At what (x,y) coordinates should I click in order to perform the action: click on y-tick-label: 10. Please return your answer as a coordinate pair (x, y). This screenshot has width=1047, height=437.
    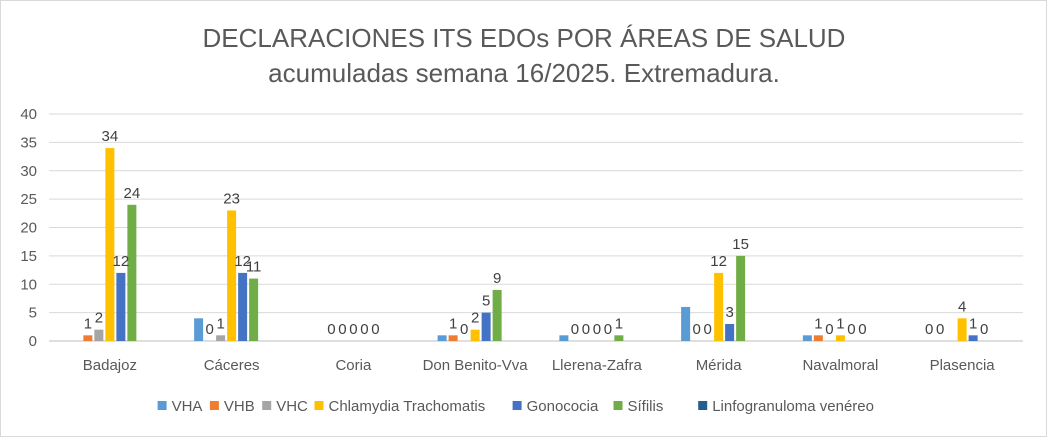
    Looking at the image, I should click on (28, 284).